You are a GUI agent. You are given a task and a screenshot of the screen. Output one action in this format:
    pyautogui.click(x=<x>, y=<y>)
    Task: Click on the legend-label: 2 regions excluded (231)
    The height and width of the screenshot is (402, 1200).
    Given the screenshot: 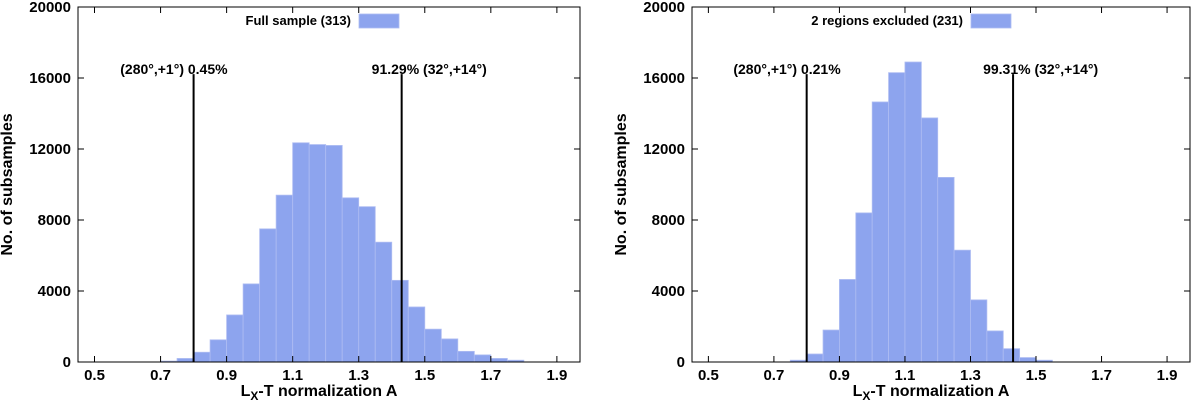 What is the action you would take?
    pyautogui.click(x=887, y=20)
    